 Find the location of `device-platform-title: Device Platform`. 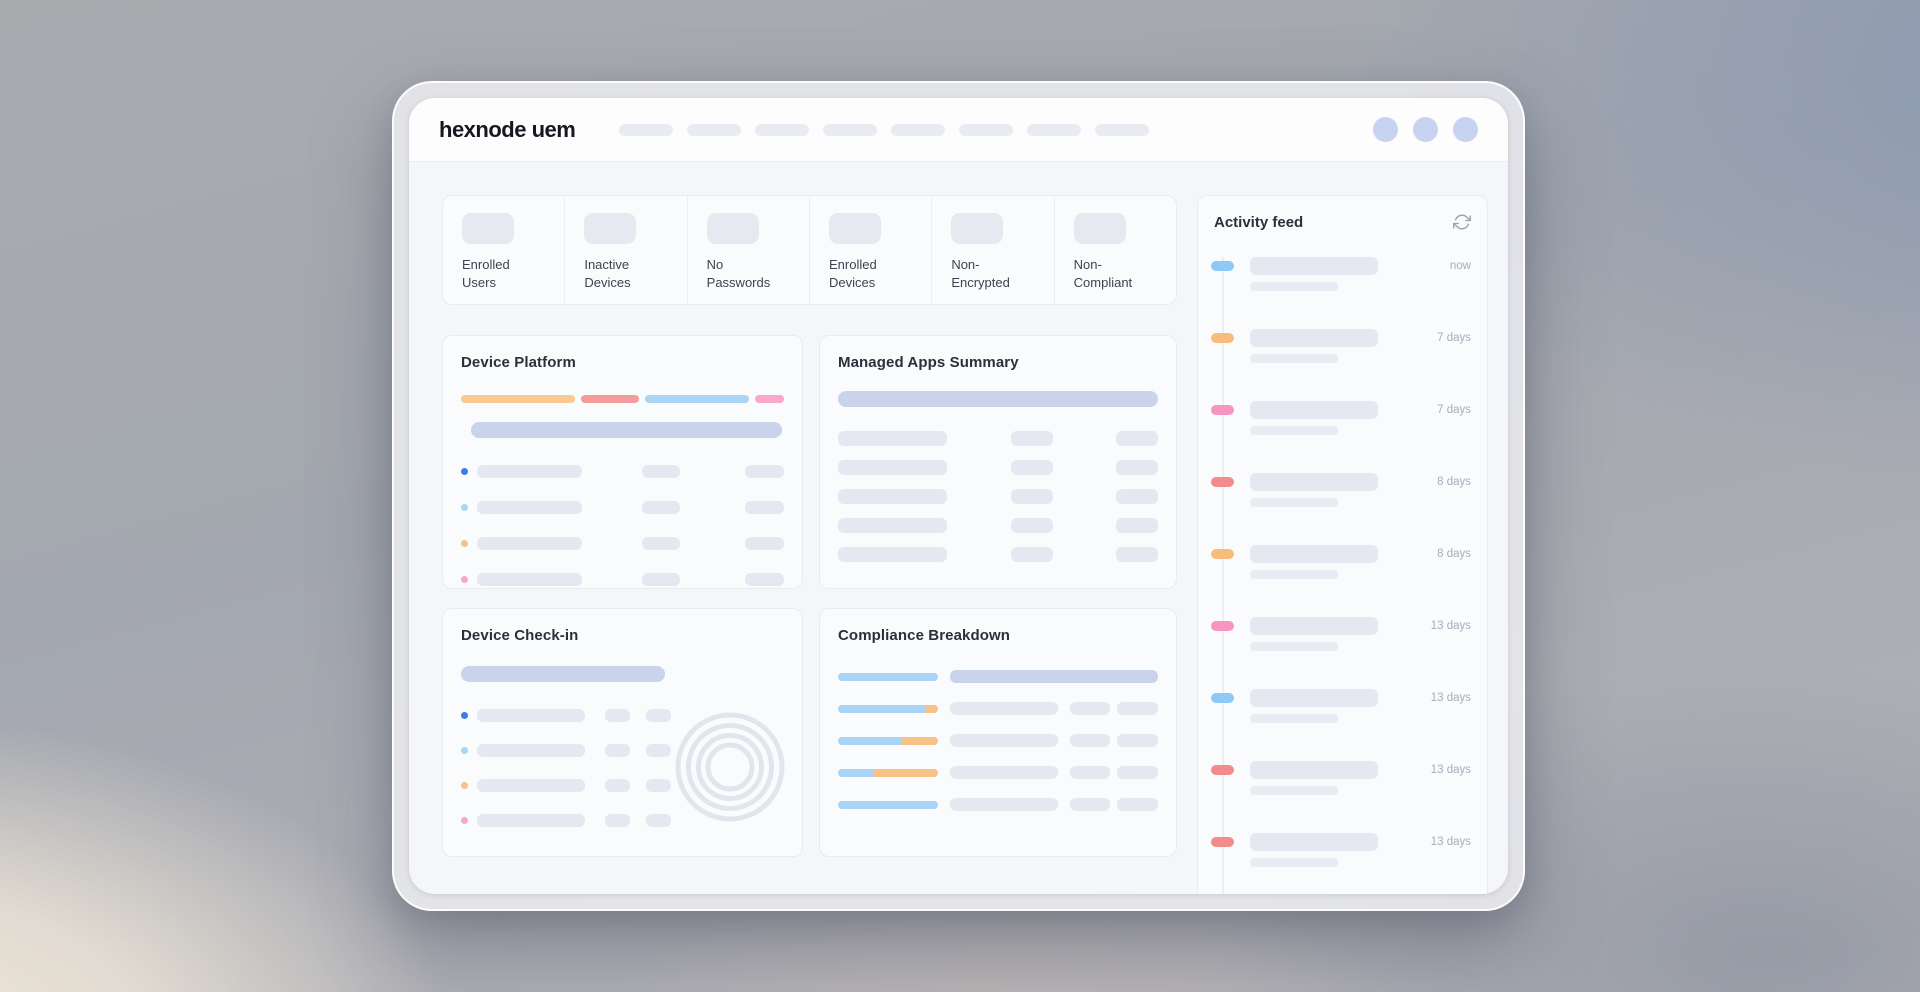

device-platform-title: Device Platform is located at coordinates (518, 362).